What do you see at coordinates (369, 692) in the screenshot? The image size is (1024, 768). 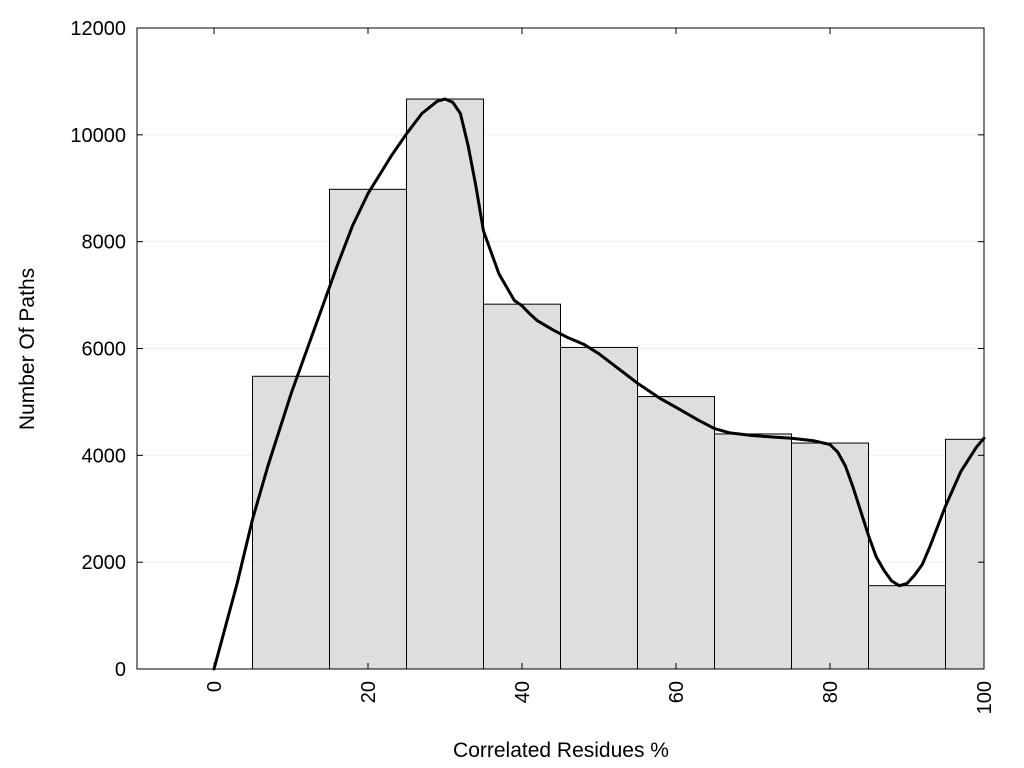 I see `x-tick-label: 20` at bounding box center [369, 692].